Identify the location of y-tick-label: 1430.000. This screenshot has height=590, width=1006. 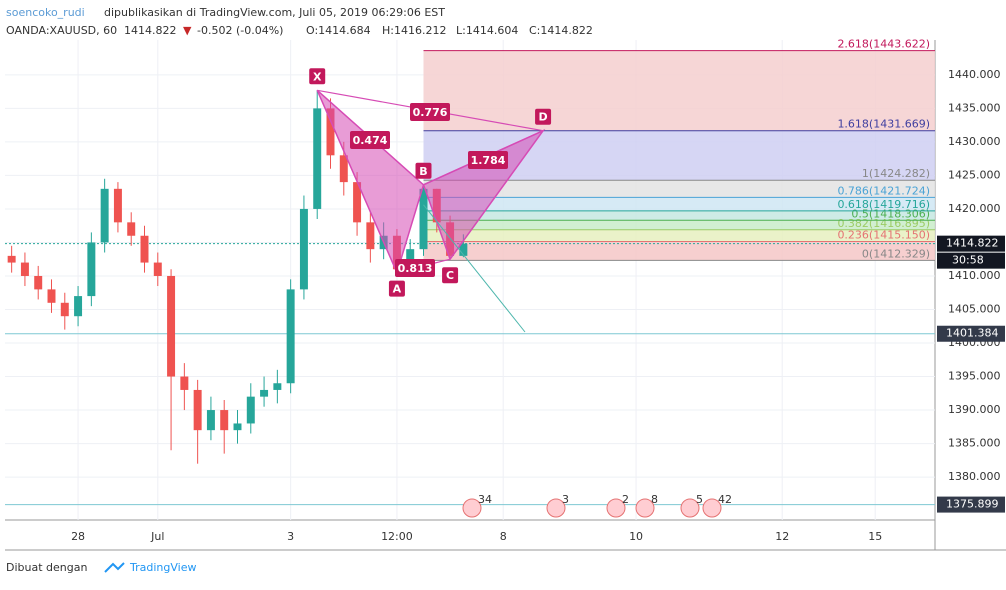
(974, 141).